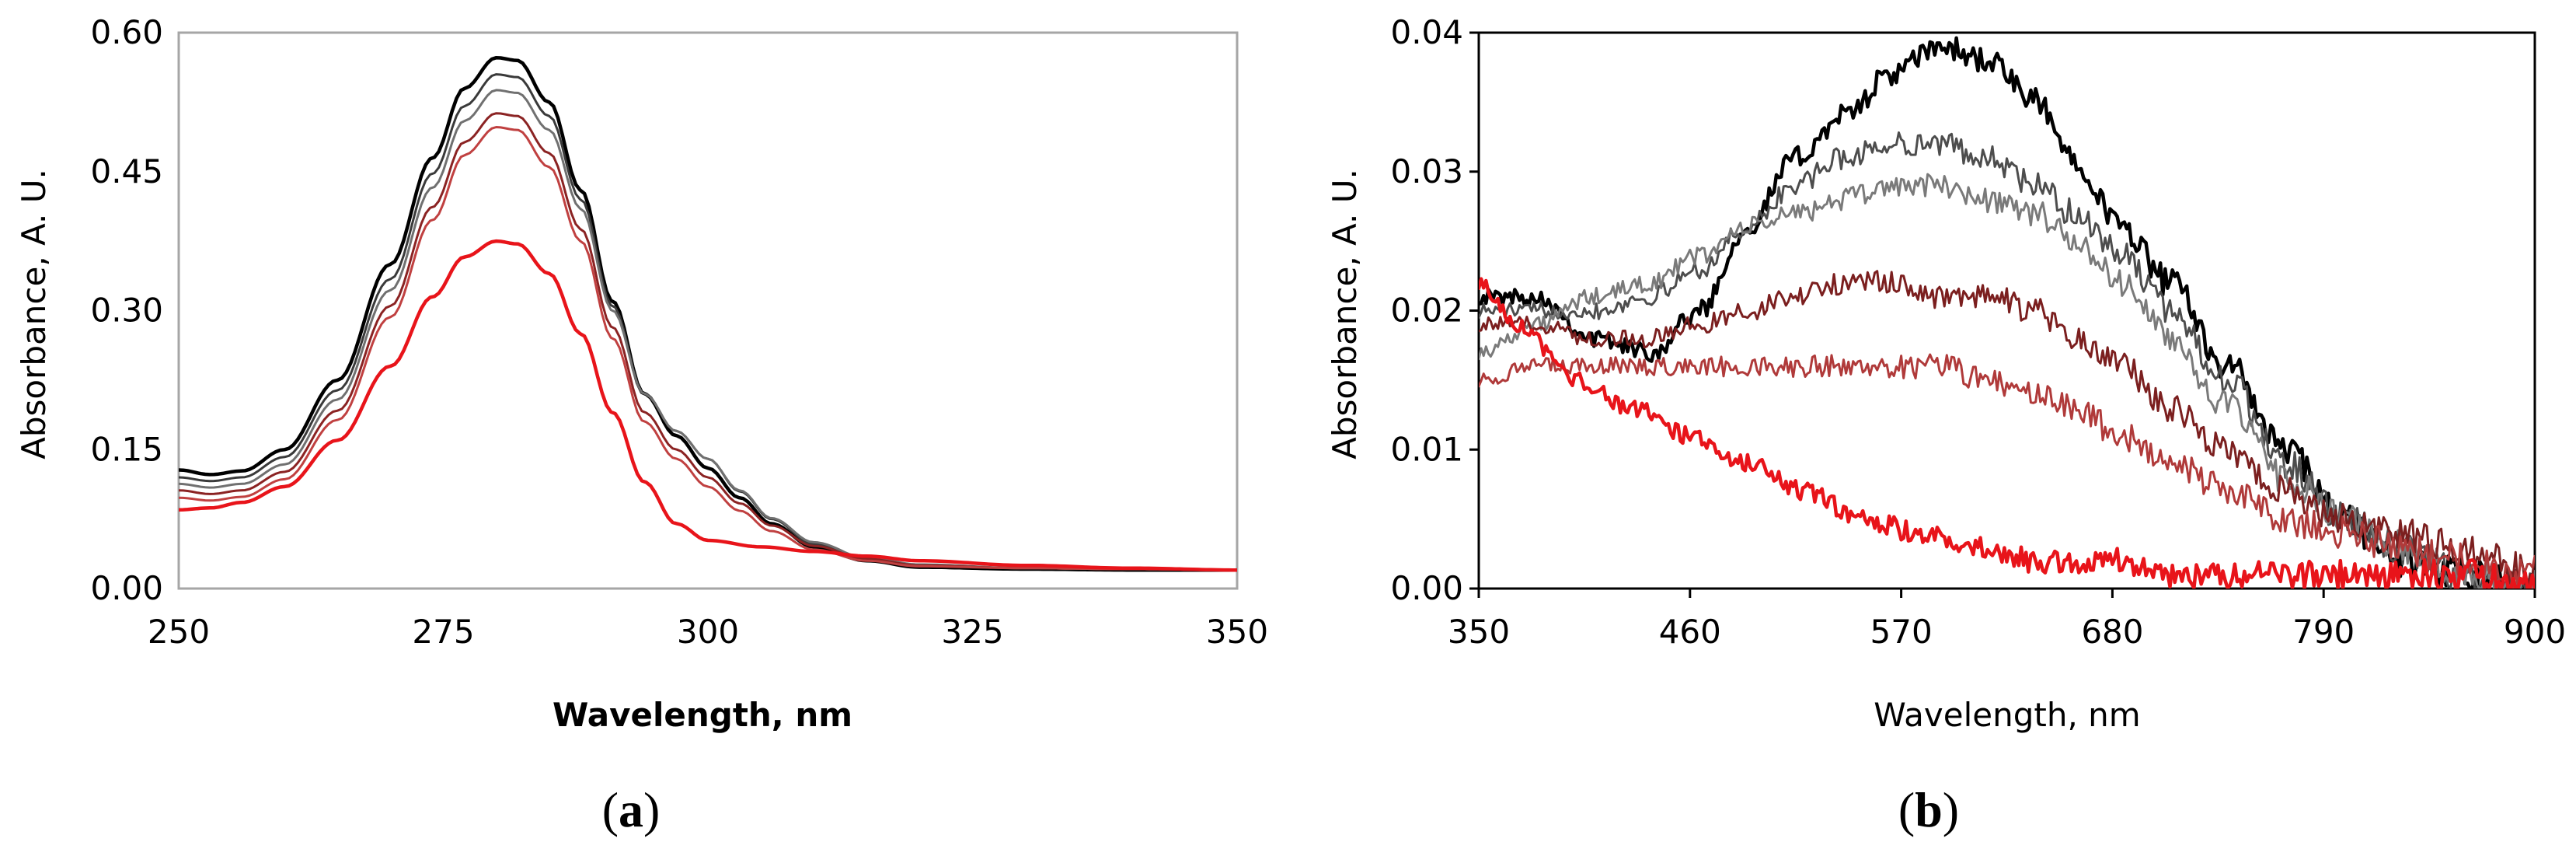 This screenshot has width=2576, height=856. I want to click on y-tick-label: 0.30, so click(126, 311).